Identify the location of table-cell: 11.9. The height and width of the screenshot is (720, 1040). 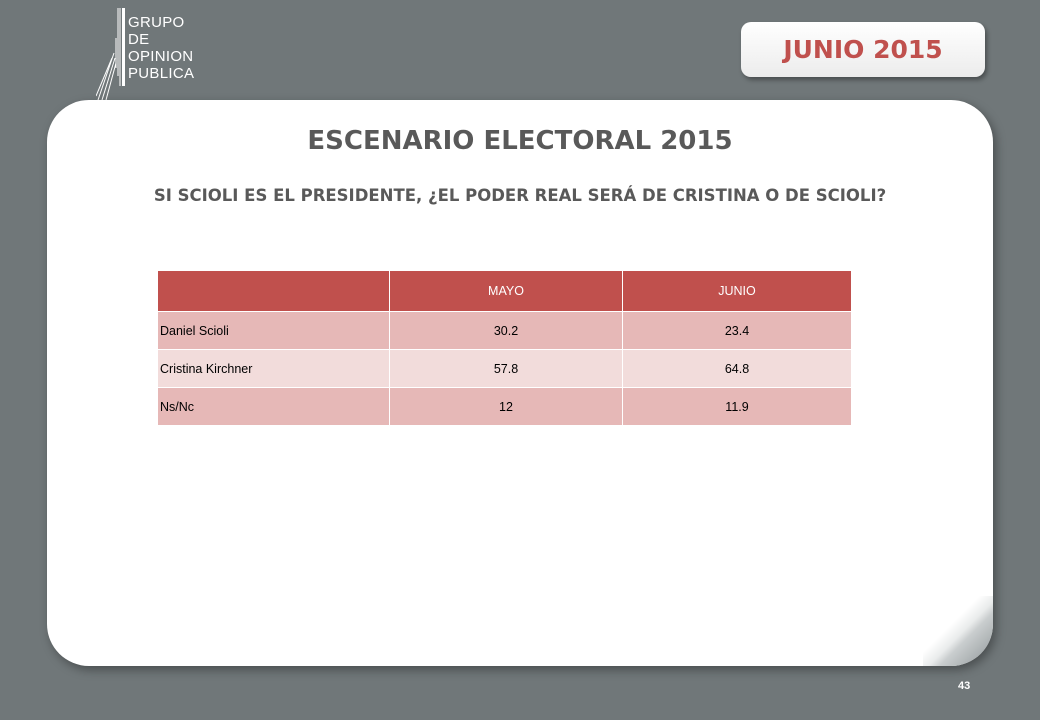
(737, 406).